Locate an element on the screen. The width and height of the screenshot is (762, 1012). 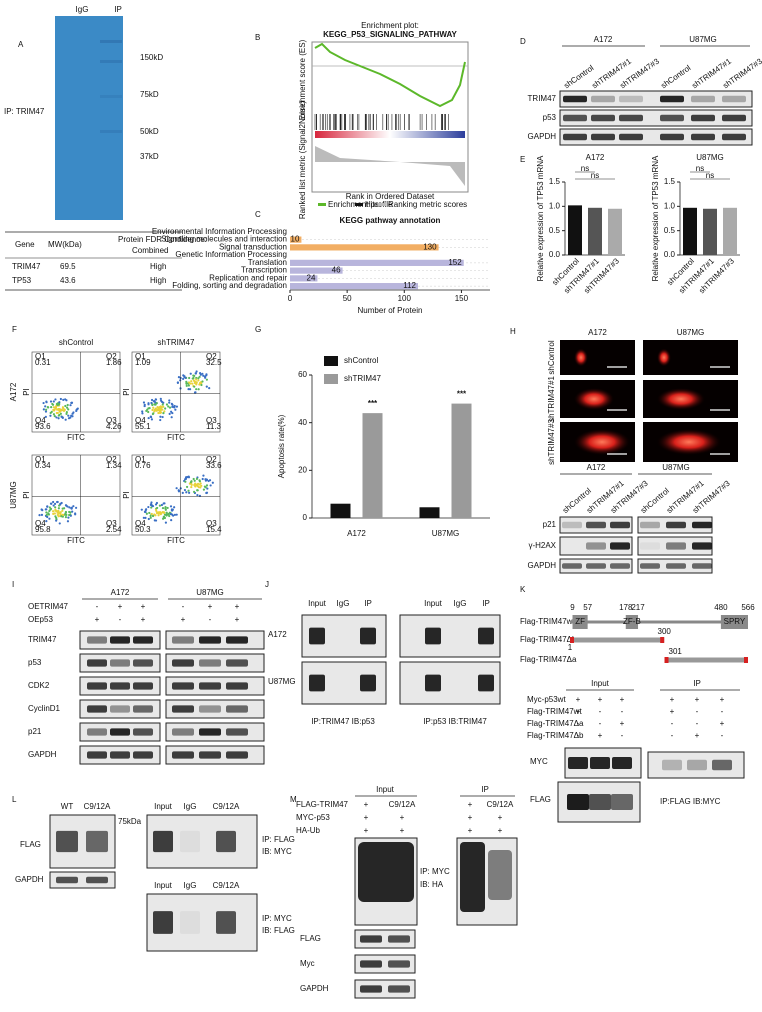
column-label: A172 is located at coordinates (597, 332).